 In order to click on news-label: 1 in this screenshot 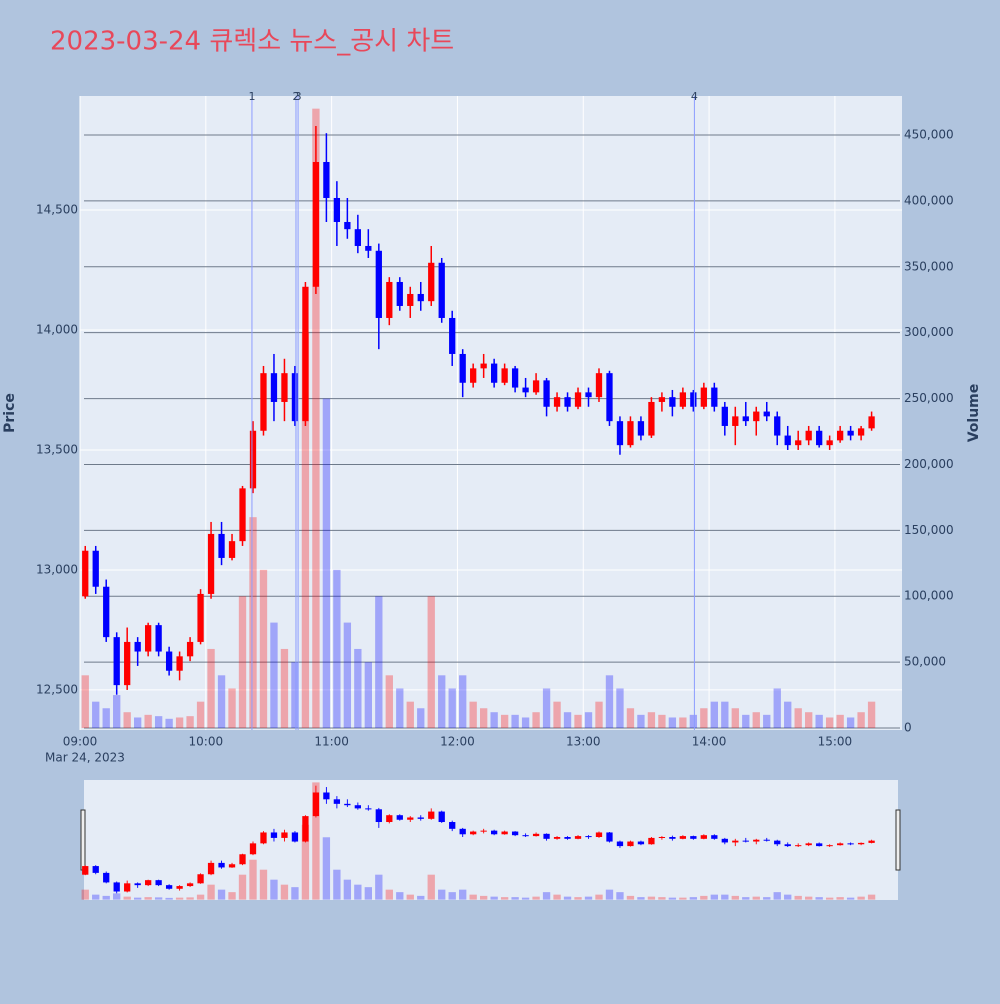, I will do `click(251, 96)`.